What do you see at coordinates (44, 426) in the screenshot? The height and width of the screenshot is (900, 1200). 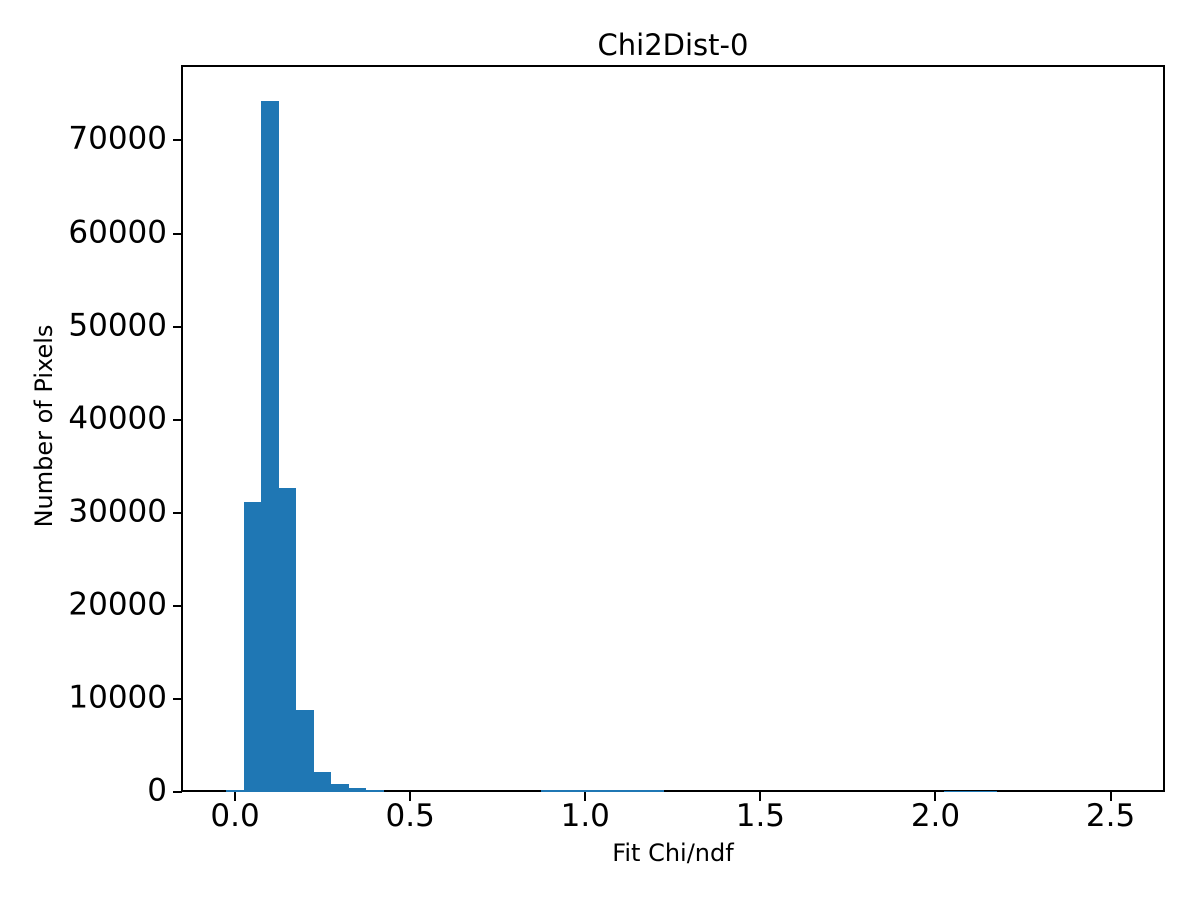 I see `y-axis-label: Number of Pixels` at bounding box center [44, 426].